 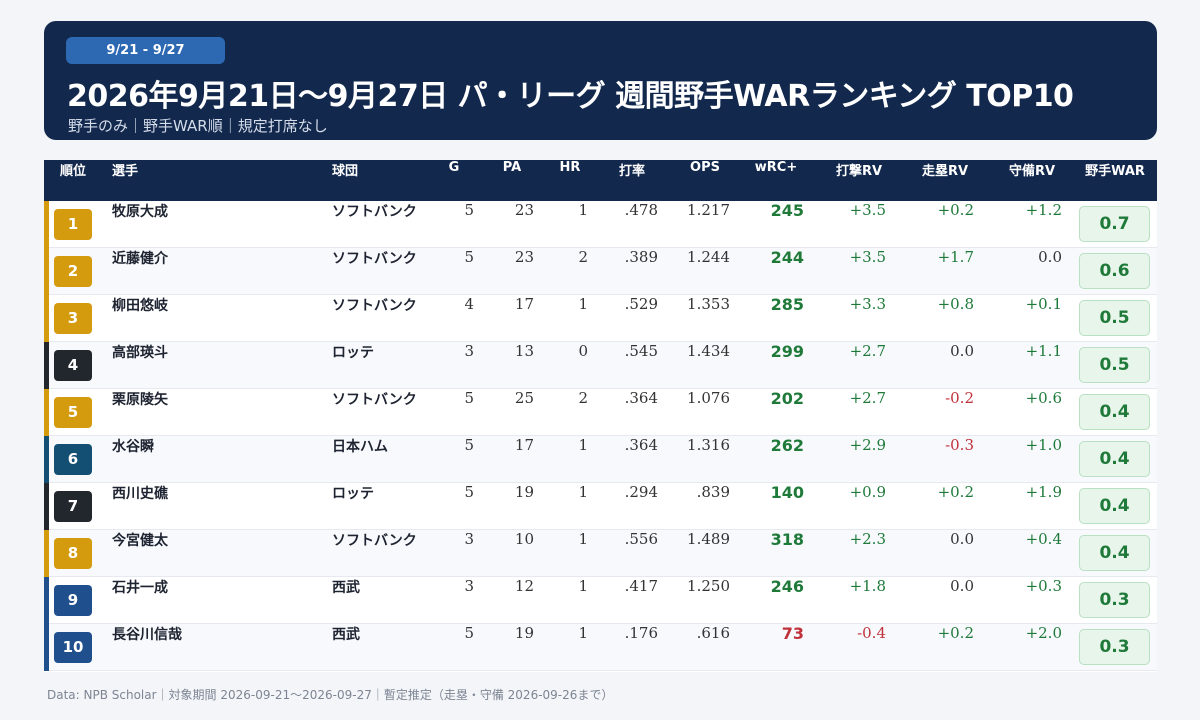 What do you see at coordinates (73, 365) in the screenshot?
I see `rank-badge: 4` at bounding box center [73, 365].